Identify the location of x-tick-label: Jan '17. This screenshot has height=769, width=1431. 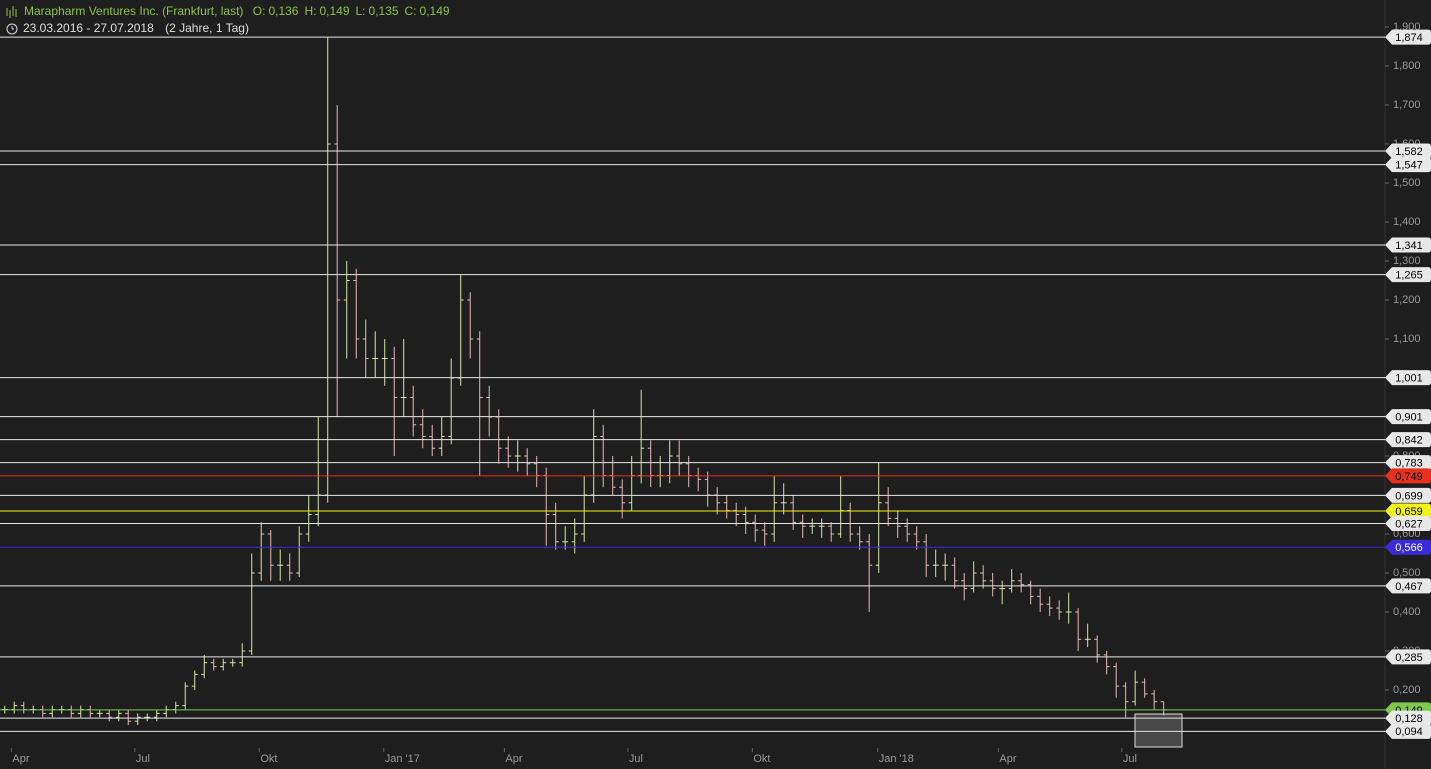
(402, 759).